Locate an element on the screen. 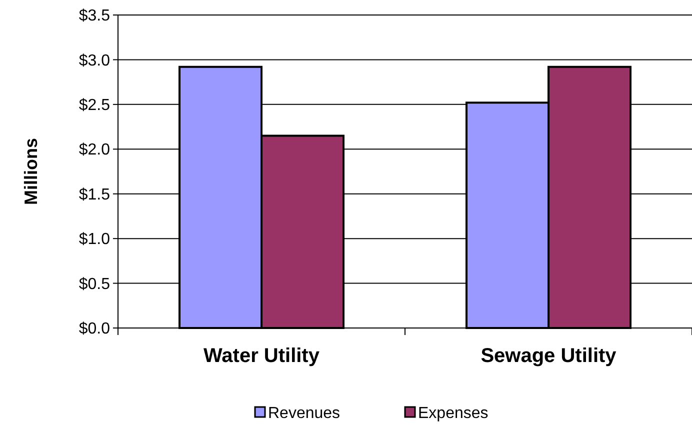  y-tick-label: $2.5 is located at coordinates (94, 105).